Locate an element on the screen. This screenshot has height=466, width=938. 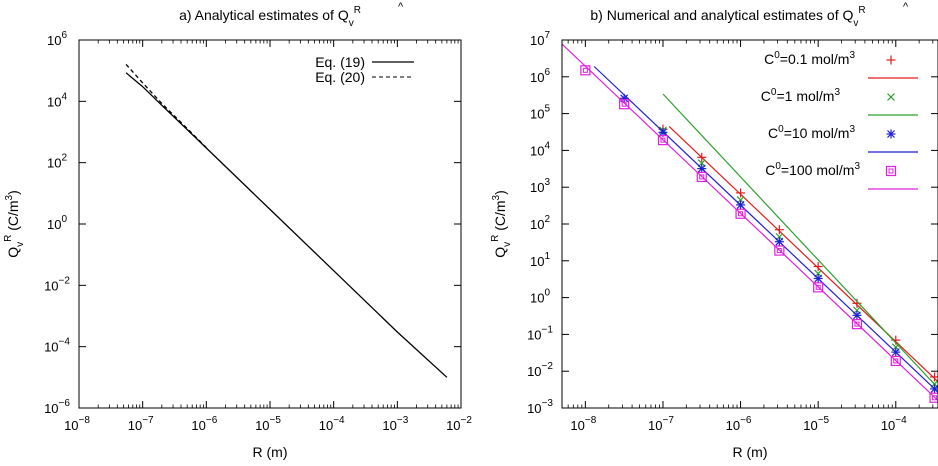
chart-b-xtick-label: 10⁻⁴ is located at coordinates (894, 424).